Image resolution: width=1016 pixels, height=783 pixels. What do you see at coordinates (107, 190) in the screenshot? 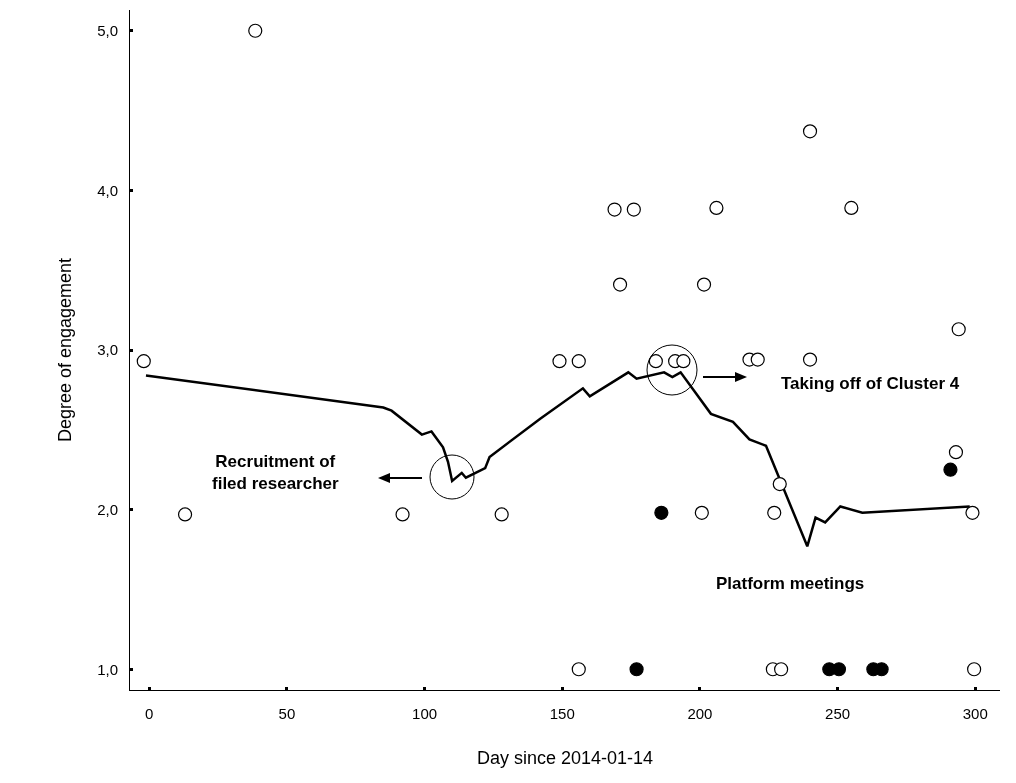
I see `y-tick-label: 4,0` at bounding box center [107, 190].